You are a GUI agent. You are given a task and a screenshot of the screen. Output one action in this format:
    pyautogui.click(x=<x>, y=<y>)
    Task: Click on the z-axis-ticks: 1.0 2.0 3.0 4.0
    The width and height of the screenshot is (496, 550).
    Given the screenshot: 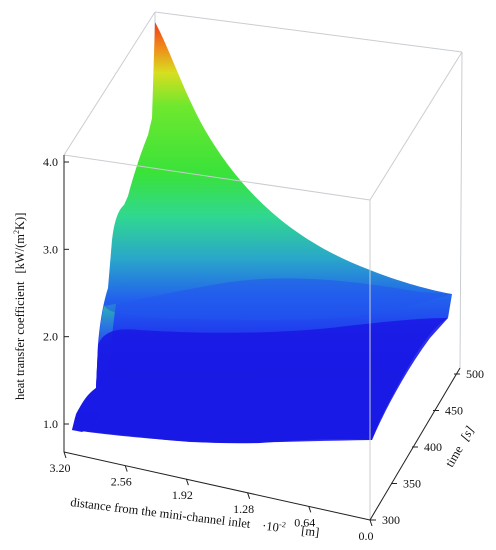 What is the action you would take?
    pyautogui.click(x=56, y=293)
    